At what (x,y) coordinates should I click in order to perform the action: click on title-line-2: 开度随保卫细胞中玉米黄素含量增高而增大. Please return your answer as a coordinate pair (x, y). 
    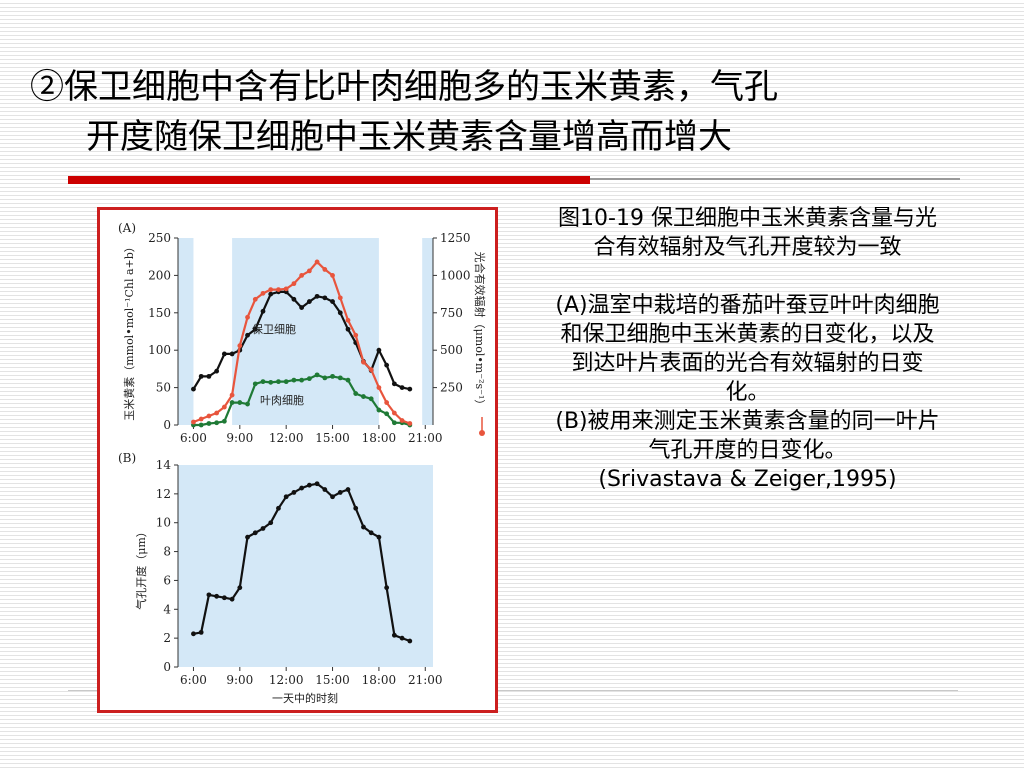
    Looking at the image, I should click on (409, 137).